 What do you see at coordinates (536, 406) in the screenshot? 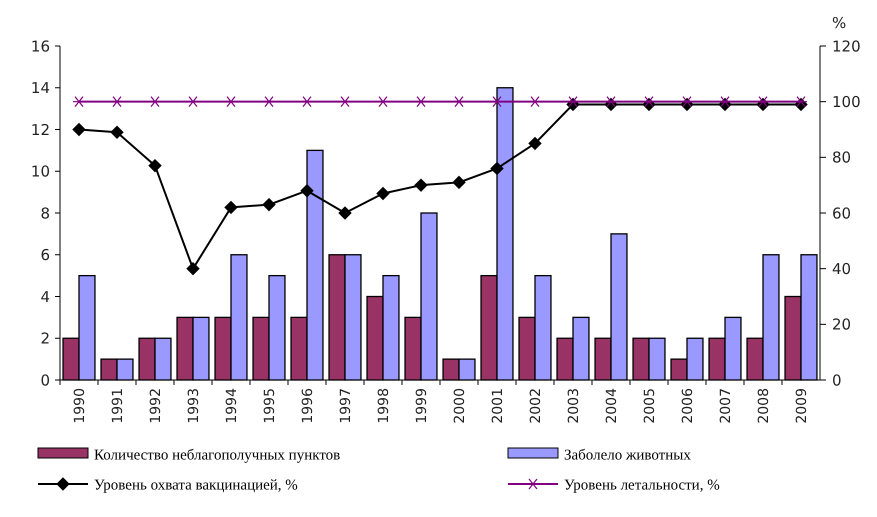
I see `x-tick-label: 2002` at bounding box center [536, 406].